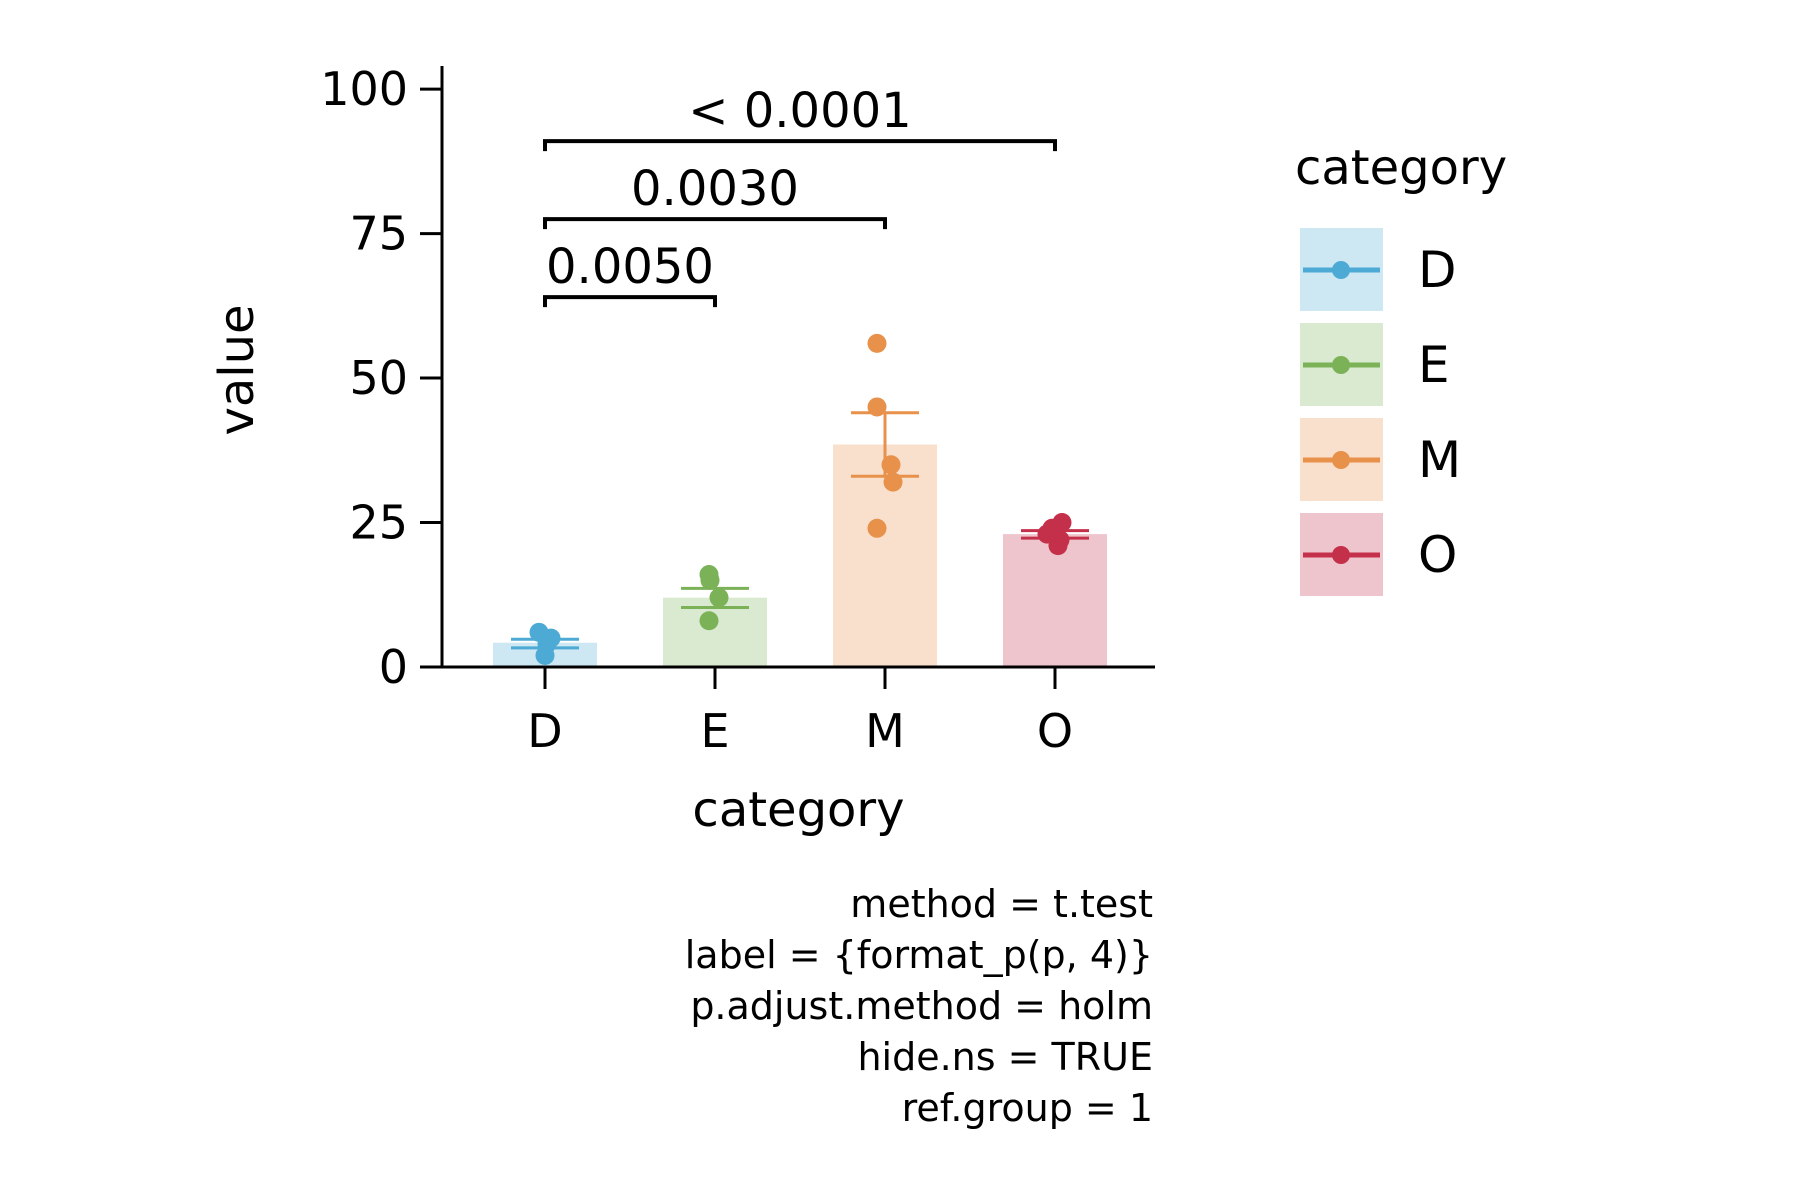  What do you see at coordinates (630, 267) in the screenshot?
I see `comparison-label: 0.0050` at bounding box center [630, 267].